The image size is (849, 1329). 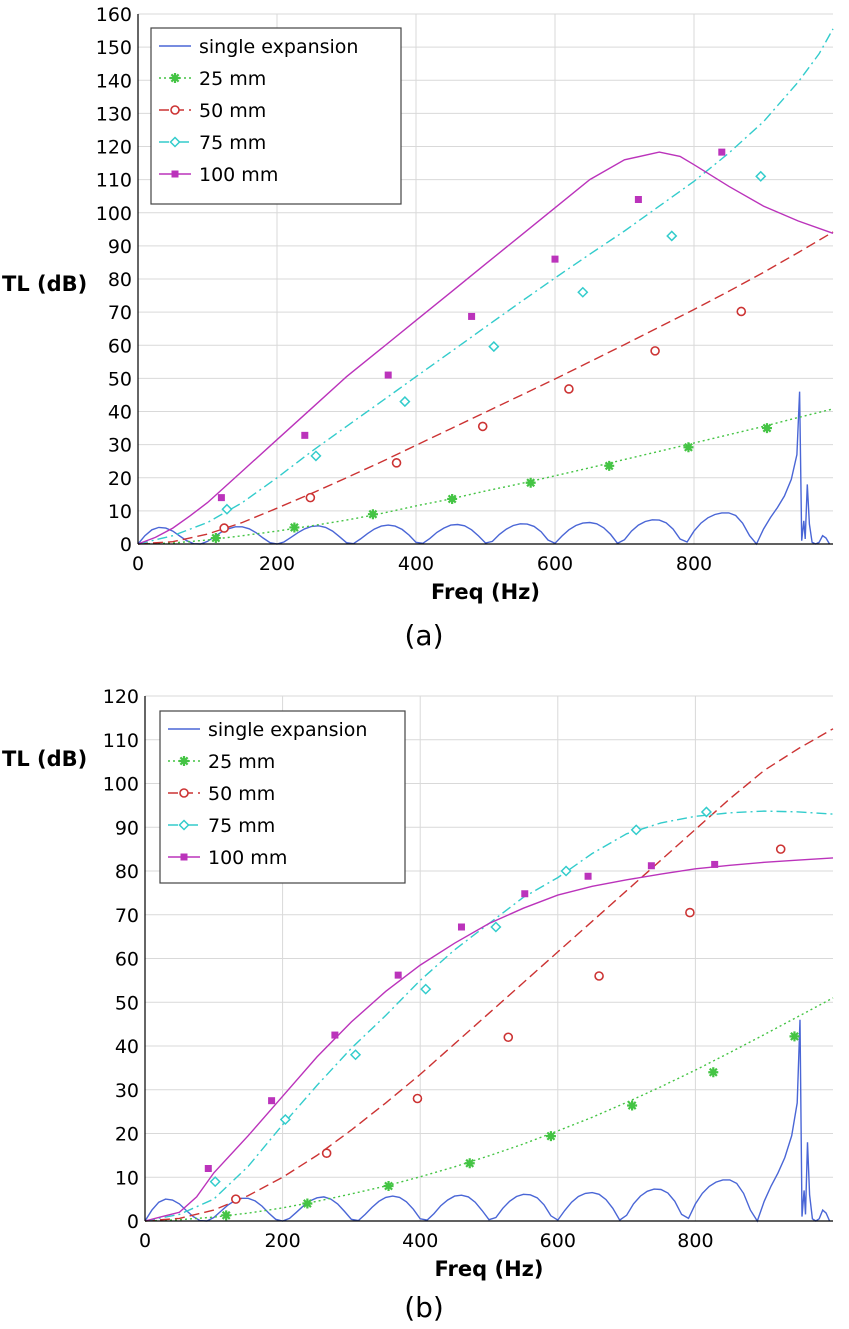 I want to click on x-tick-label: 400, so click(x=416, y=564).